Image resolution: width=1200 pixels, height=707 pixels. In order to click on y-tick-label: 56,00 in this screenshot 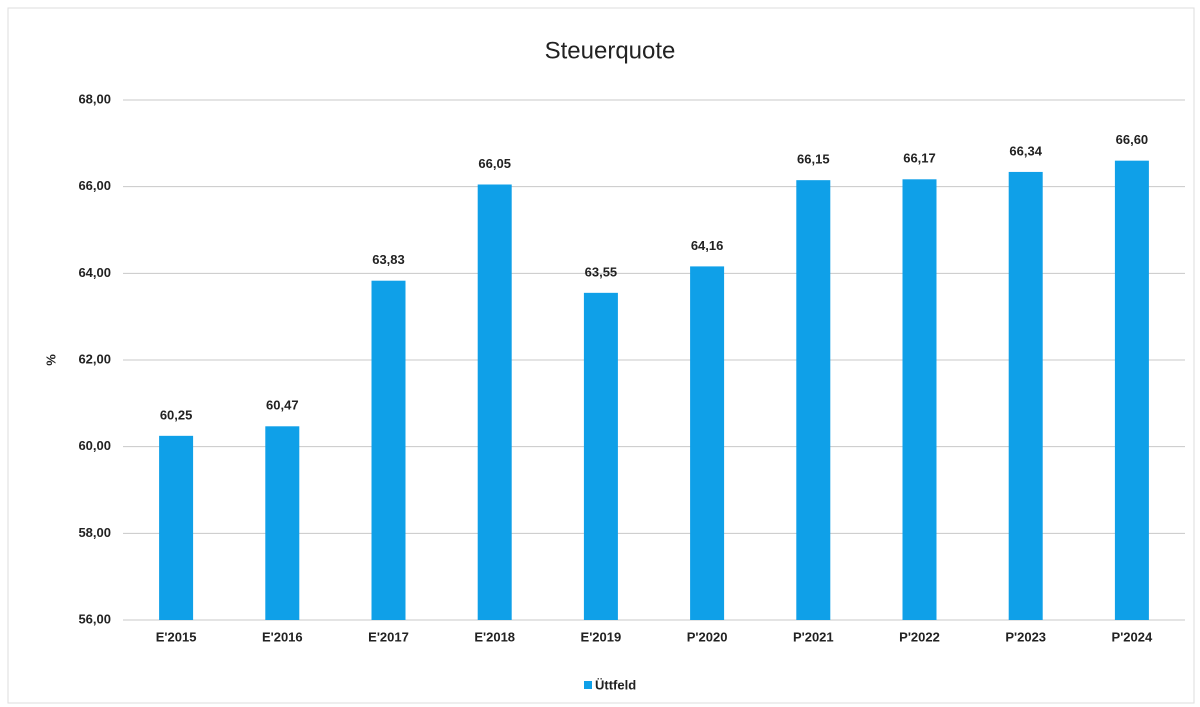, I will do `click(94, 618)`.